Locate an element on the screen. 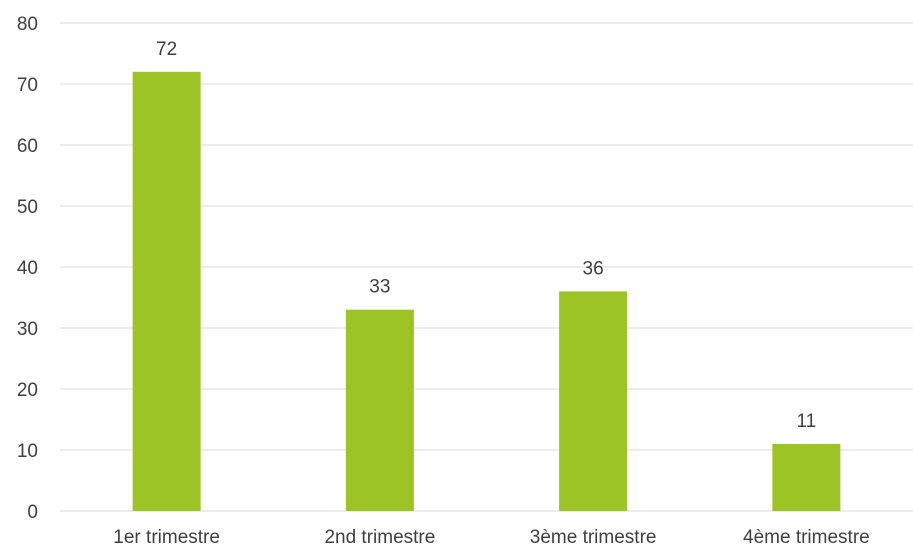 This screenshot has height=549, width=913. y-tick-label-40: 40 is located at coordinates (27, 268).